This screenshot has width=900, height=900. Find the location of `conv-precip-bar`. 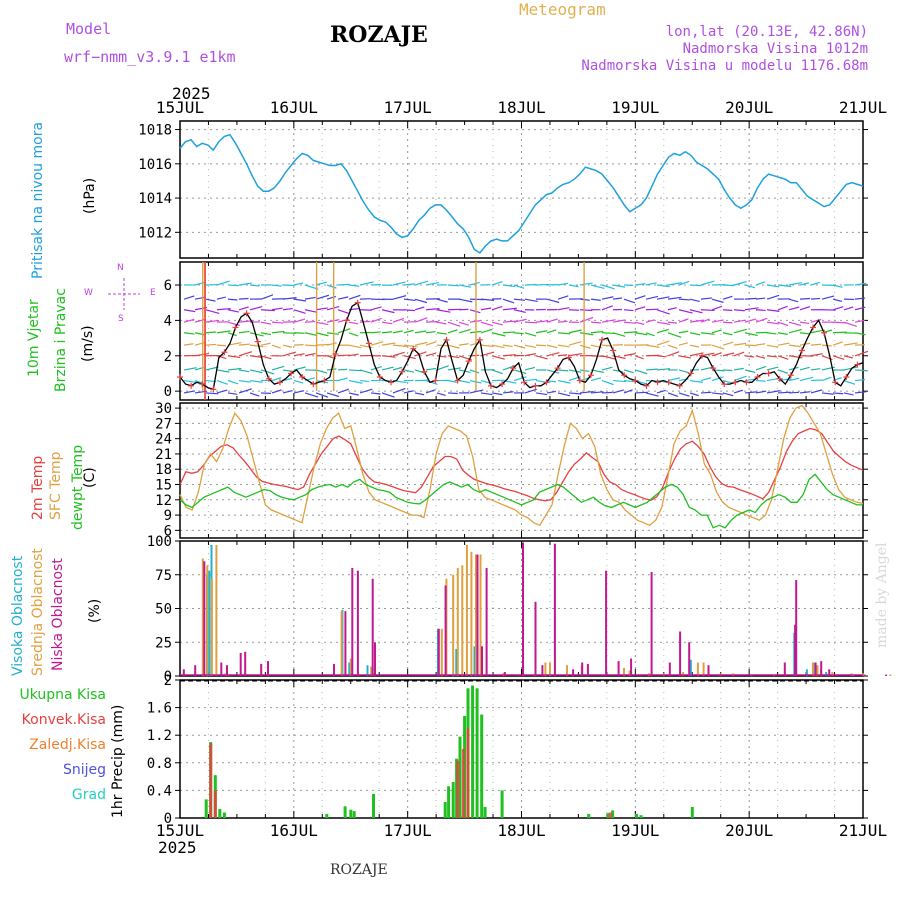

conv-precip-bar is located at coordinates (211, 780).